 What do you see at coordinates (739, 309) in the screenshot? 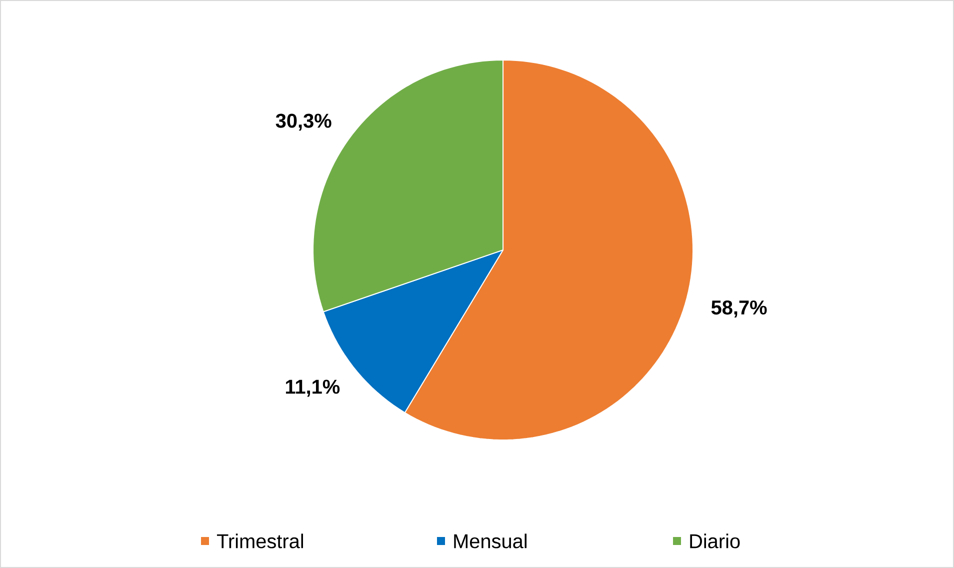
I see `data-label: 58,7%` at bounding box center [739, 309].